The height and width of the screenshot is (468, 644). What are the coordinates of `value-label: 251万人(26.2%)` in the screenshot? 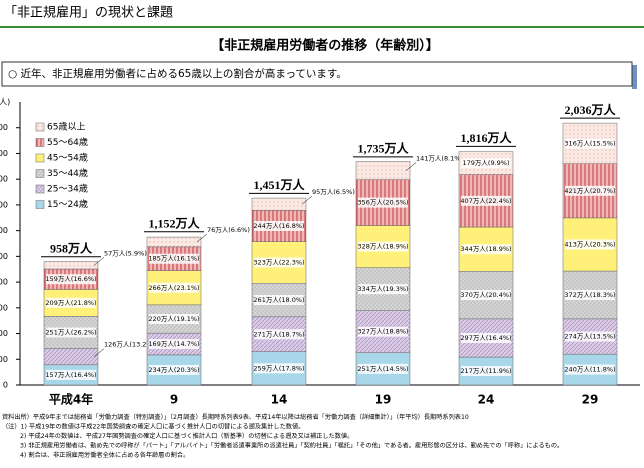 It's located at (70, 332).